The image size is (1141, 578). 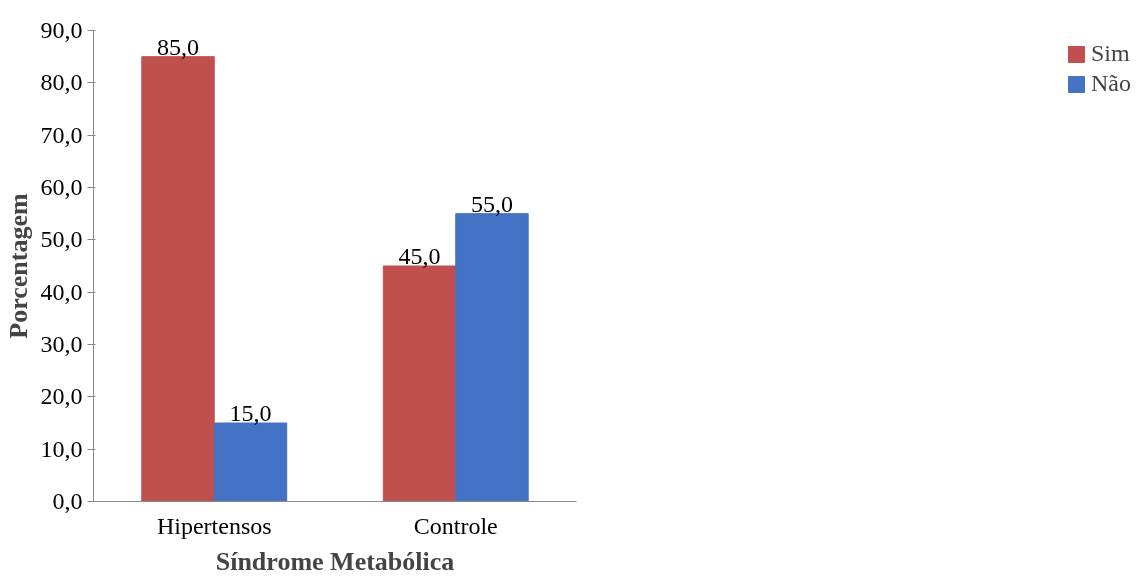 What do you see at coordinates (61, 448) in the screenshot?
I see `y-tick-label: 10,0` at bounding box center [61, 448].